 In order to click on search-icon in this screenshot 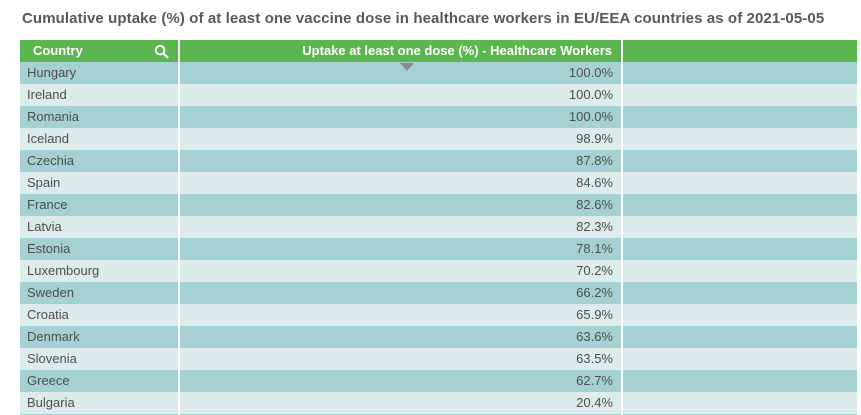, I will do `click(161, 51)`.